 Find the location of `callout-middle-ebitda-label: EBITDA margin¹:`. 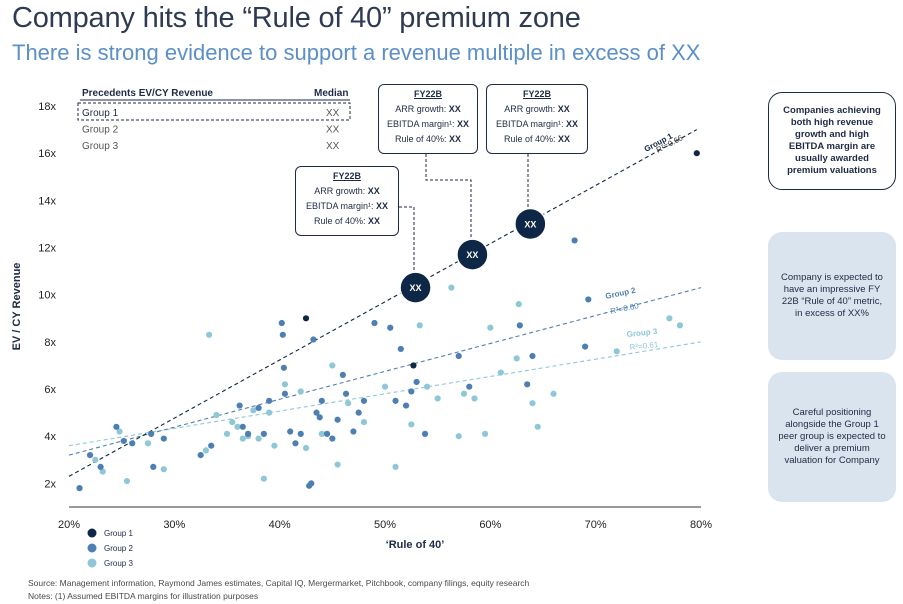

callout-middle-ebitda-label: EBITDA margin¹: is located at coordinates (420, 124).